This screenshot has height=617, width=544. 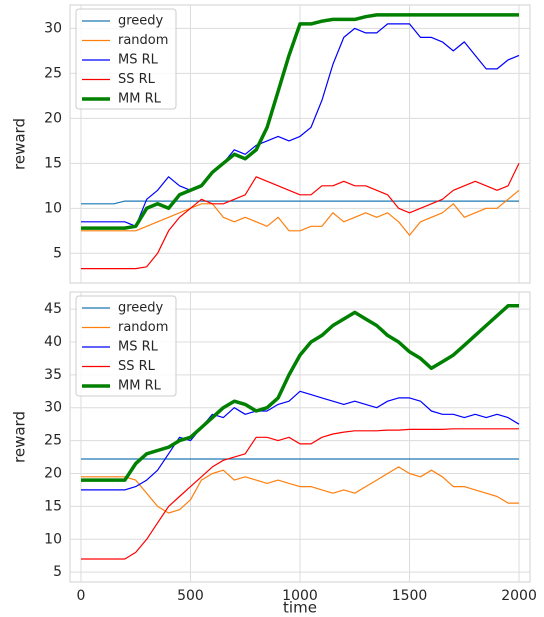 What do you see at coordinates (300, 596) in the screenshot?
I see `x-tick-label: 1000` at bounding box center [300, 596].